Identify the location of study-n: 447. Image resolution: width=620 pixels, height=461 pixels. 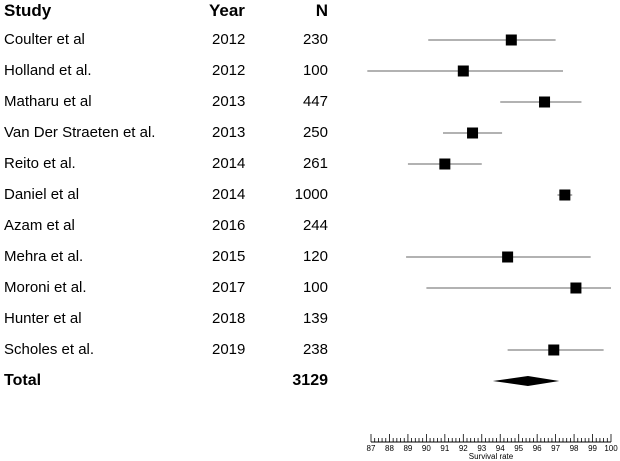
(315, 101).